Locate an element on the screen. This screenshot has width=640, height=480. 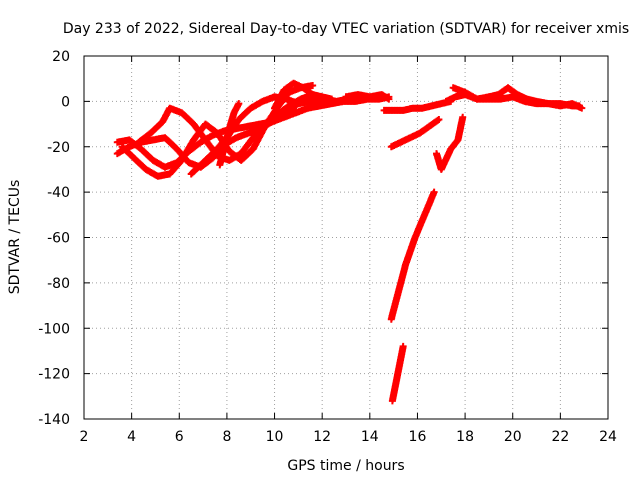
series-tracks-f is located at coordinates (229, 134).